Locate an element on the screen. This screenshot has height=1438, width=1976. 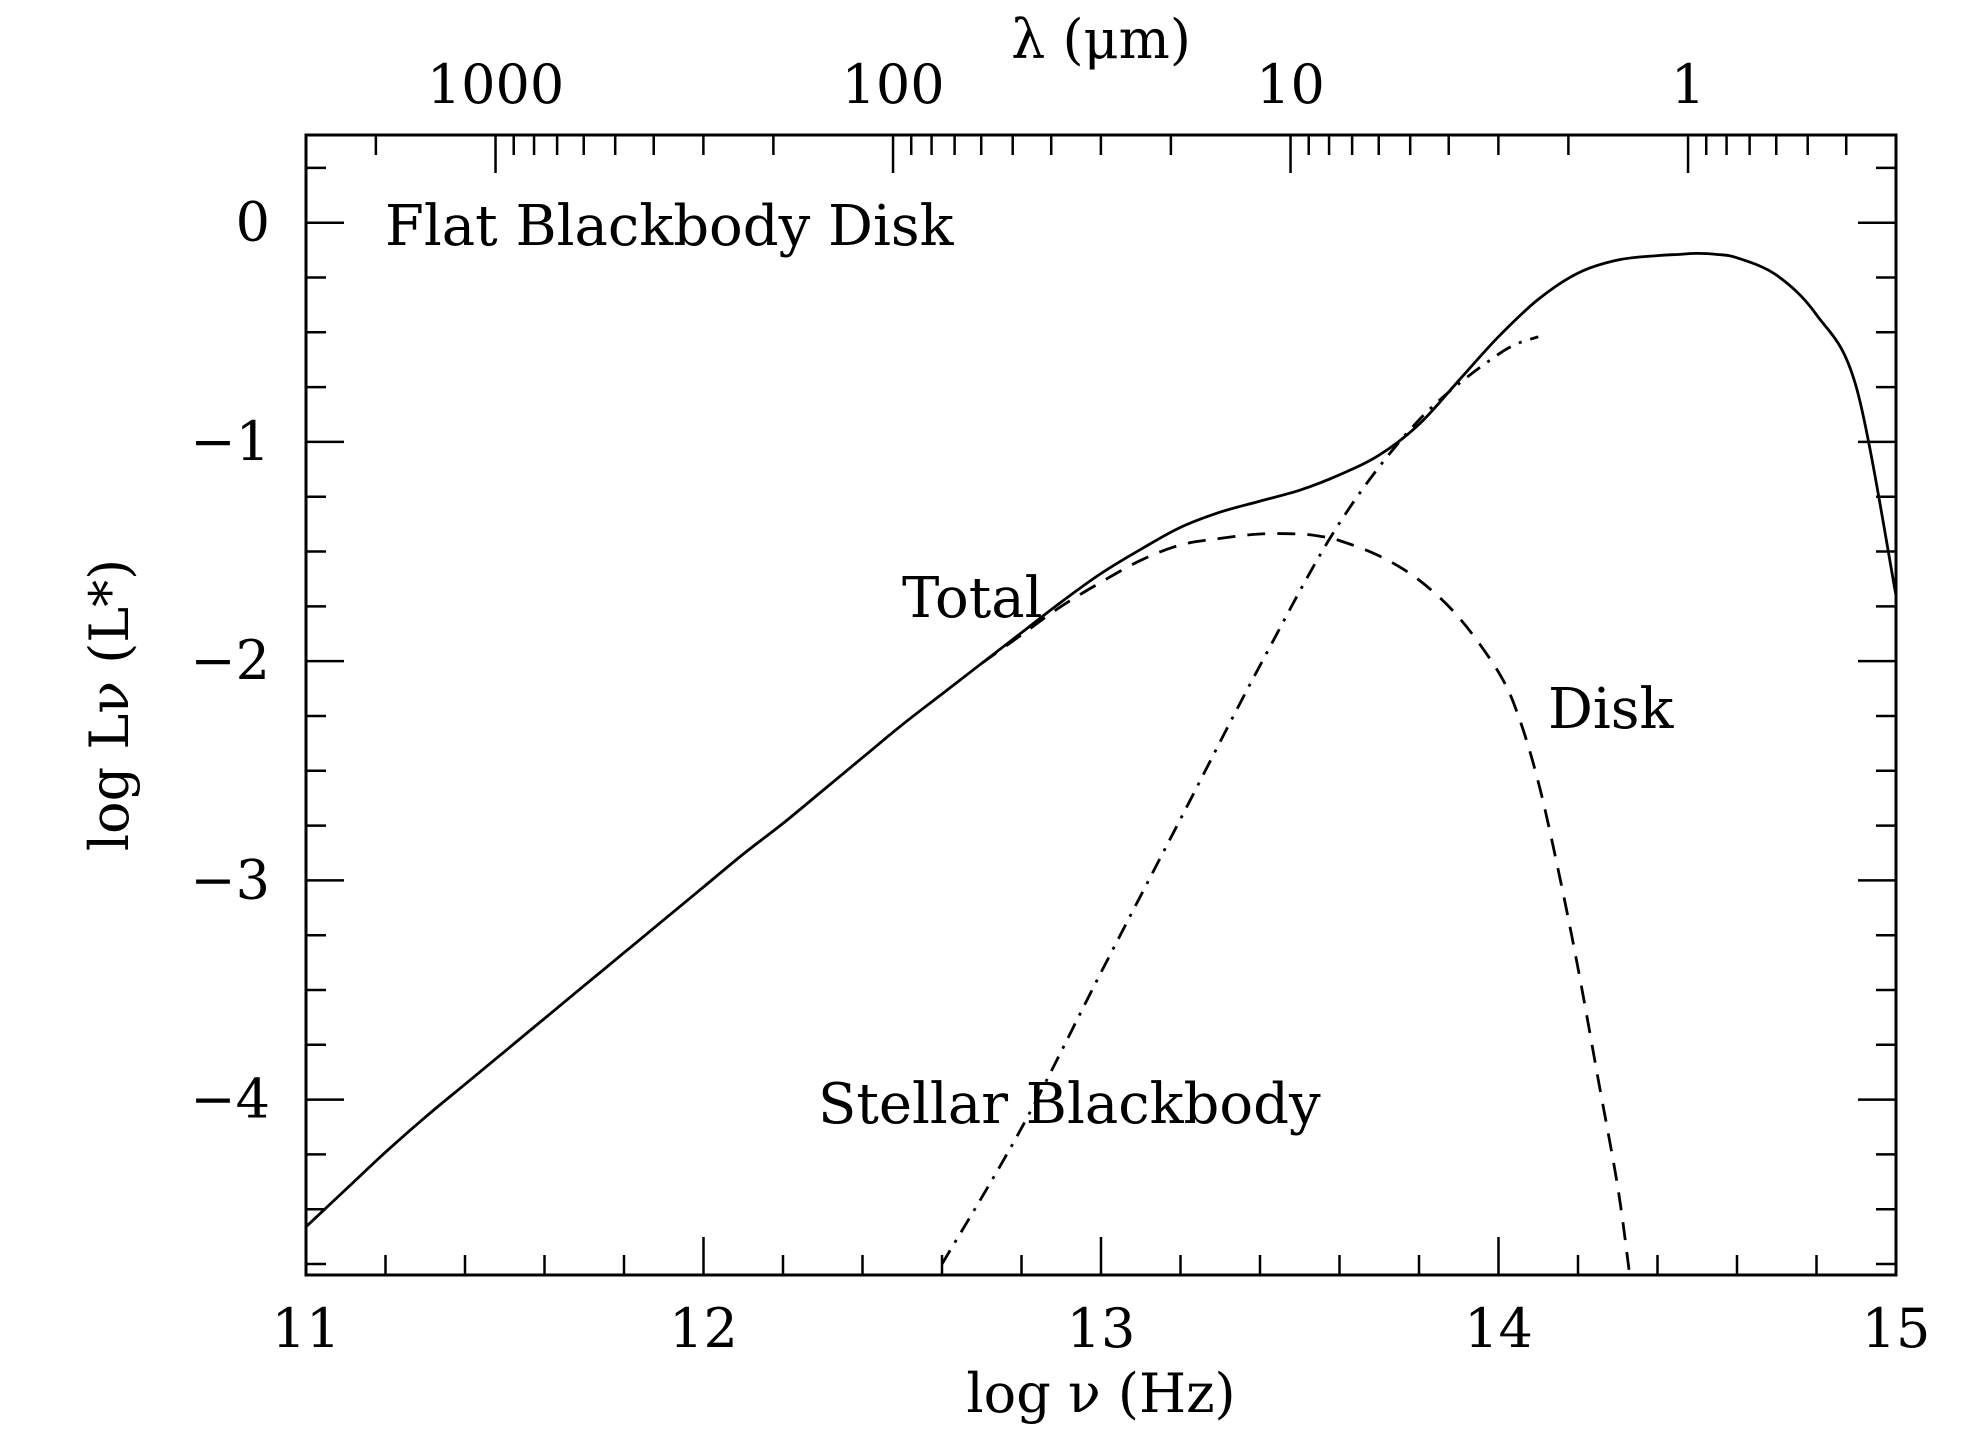
x-tick-label: 15 is located at coordinates (1896, 1328).